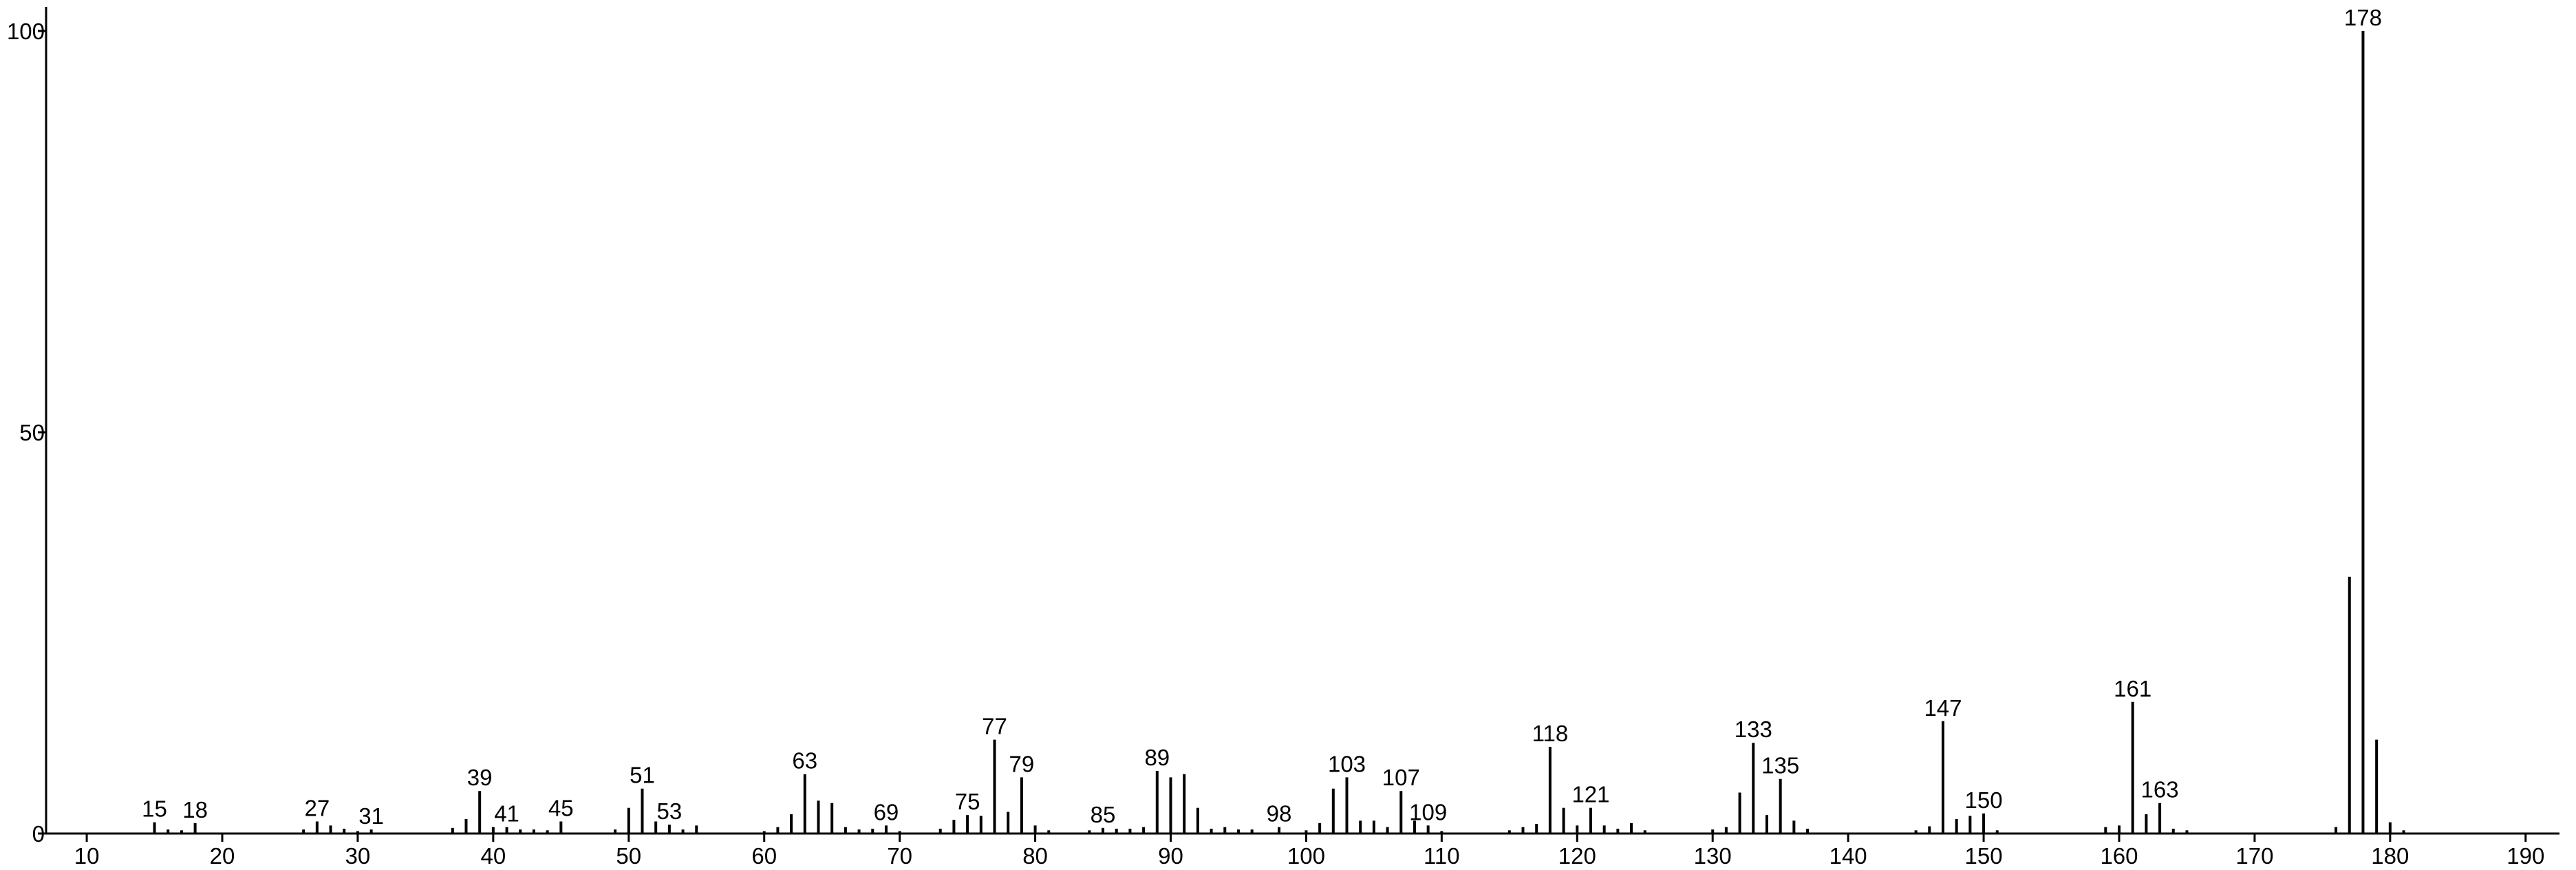 This screenshot has width=2576, height=870. What do you see at coordinates (26, 32) in the screenshot?
I see `y-tick-label: 100` at bounding box center [26, 32].